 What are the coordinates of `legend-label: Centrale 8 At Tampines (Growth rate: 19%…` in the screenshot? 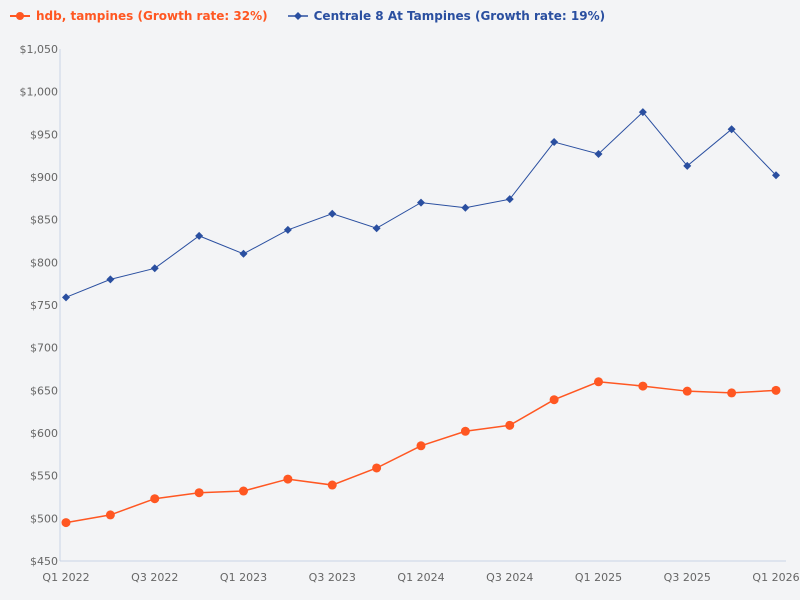 It's located at (459, 16).